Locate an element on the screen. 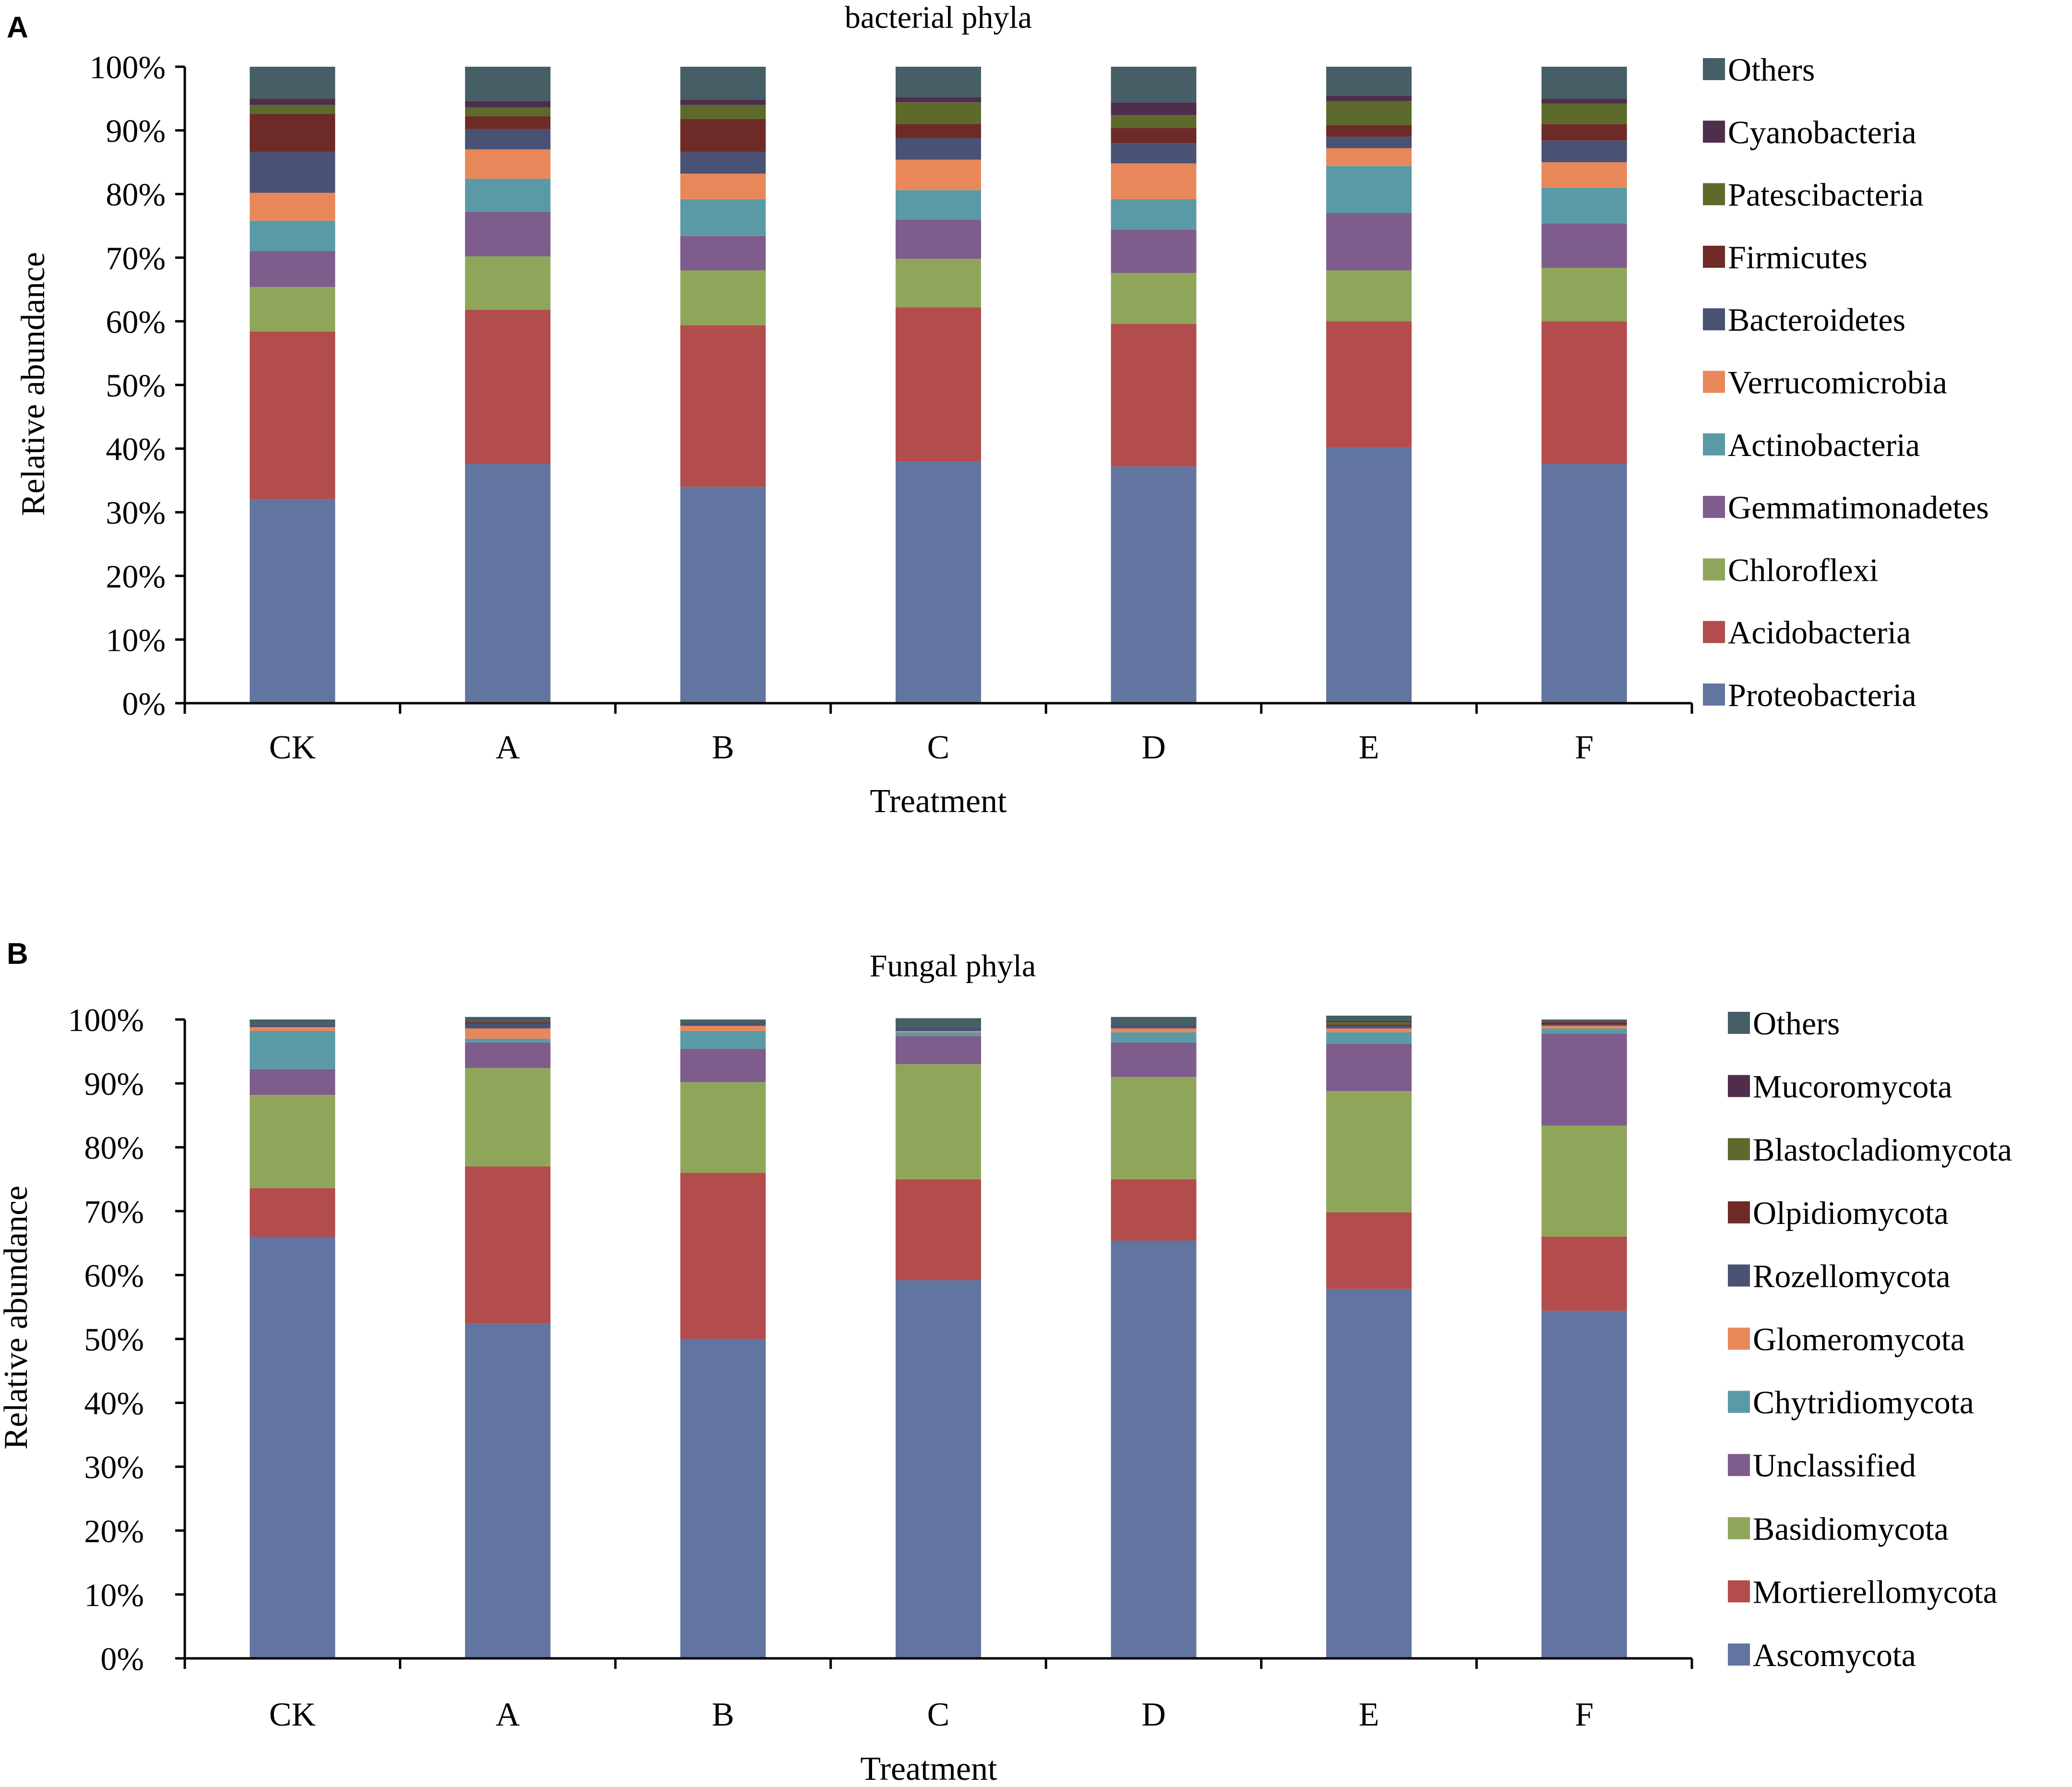  legend-swatch-ascomycota is located at coordinates (1739, 1655).